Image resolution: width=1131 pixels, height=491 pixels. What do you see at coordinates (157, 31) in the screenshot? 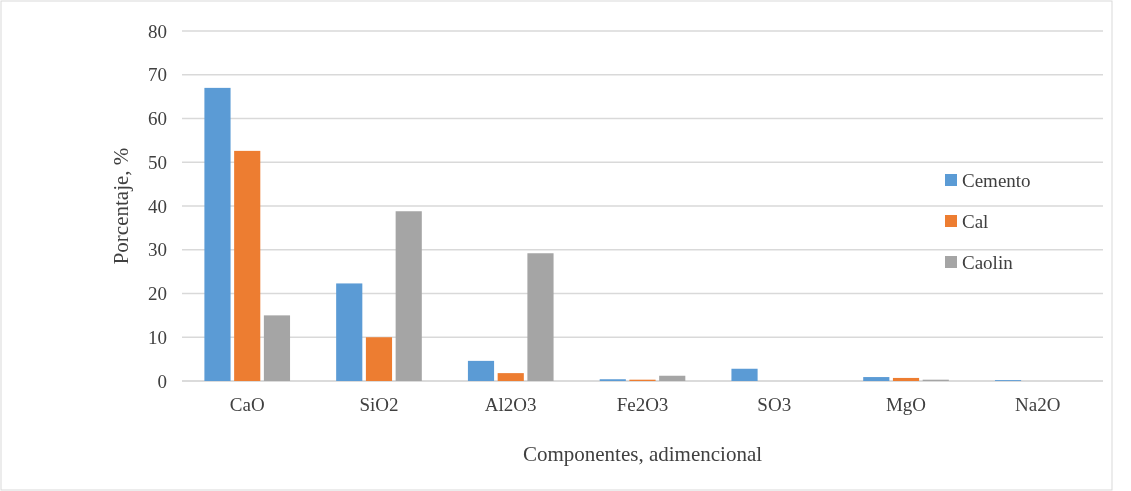
I see `y-tick-label: 80` at bounding box center [157, 31].